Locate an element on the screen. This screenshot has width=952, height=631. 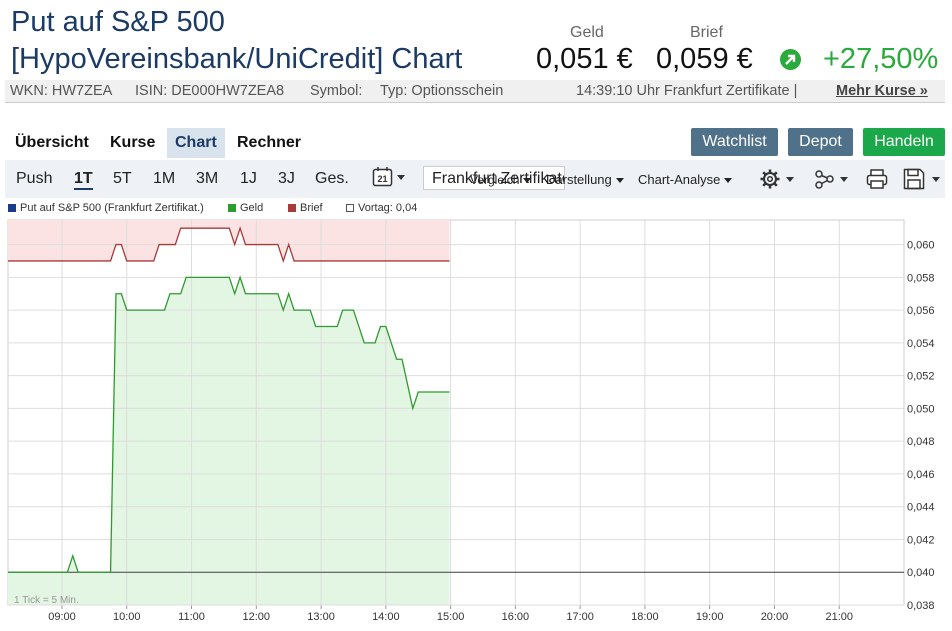
symbol-text: Symbol: is located at coordinates (336, 91).